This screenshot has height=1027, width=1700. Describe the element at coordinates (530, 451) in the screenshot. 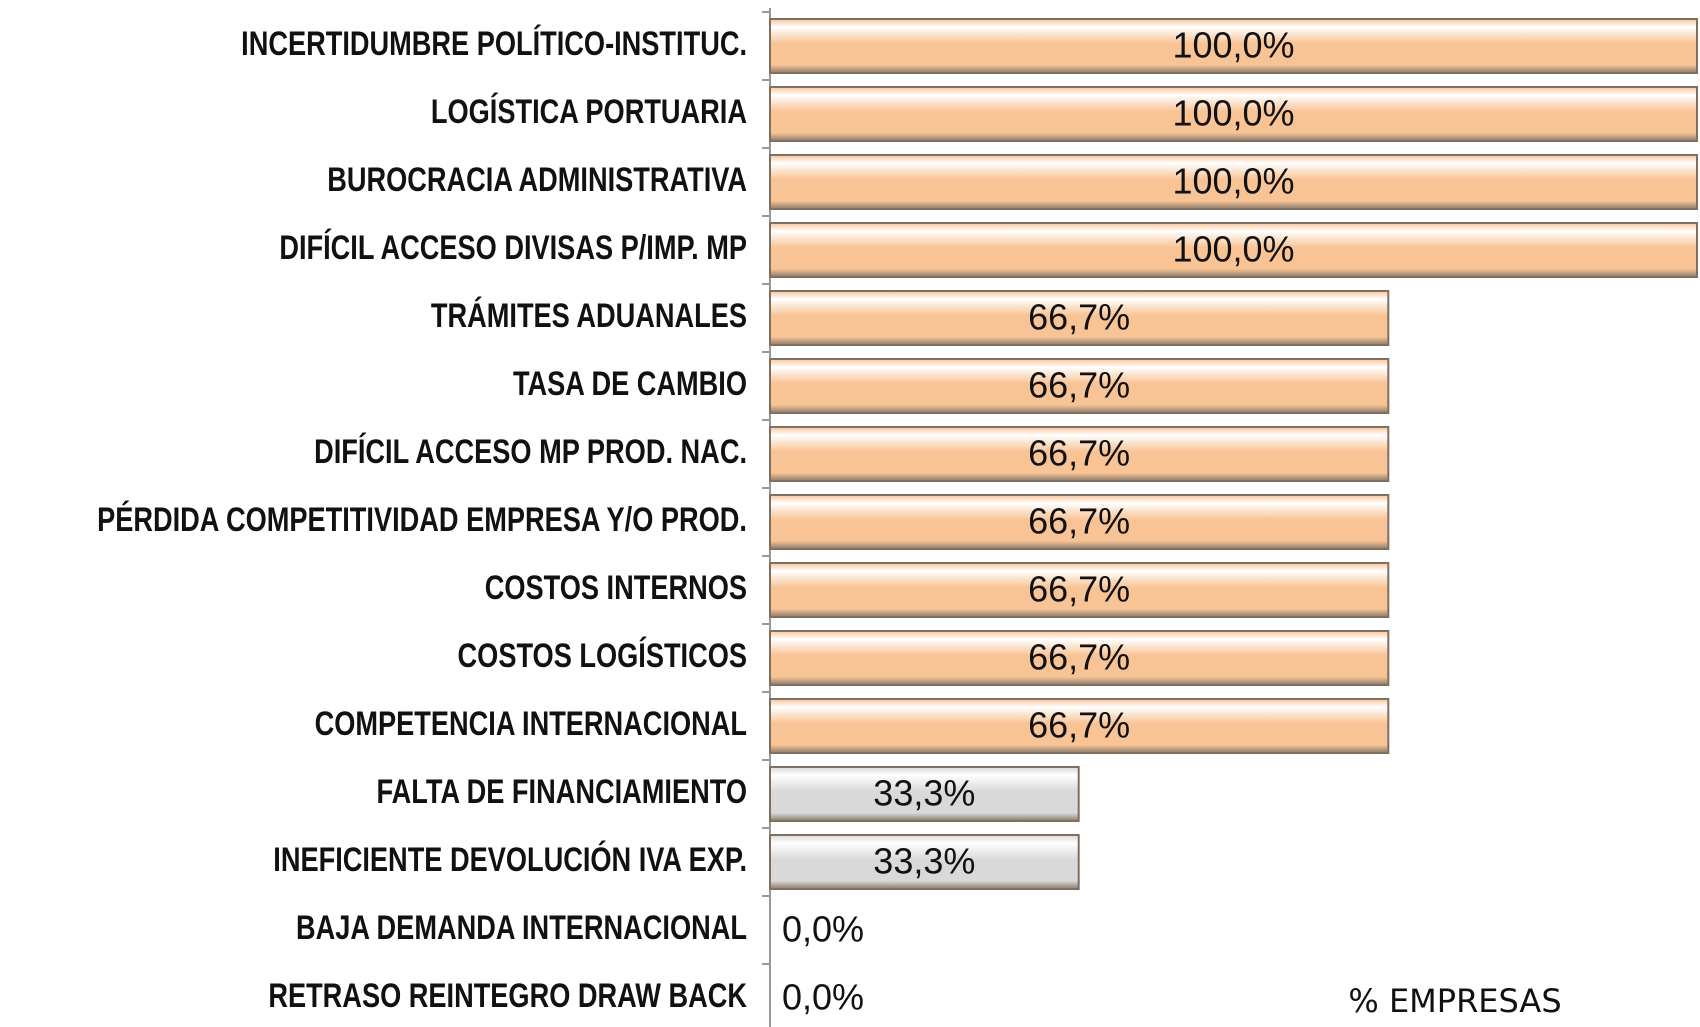

I see `y-tick-label: DIFÍCIL ACCESO MP PROD. NAC.` at that location.